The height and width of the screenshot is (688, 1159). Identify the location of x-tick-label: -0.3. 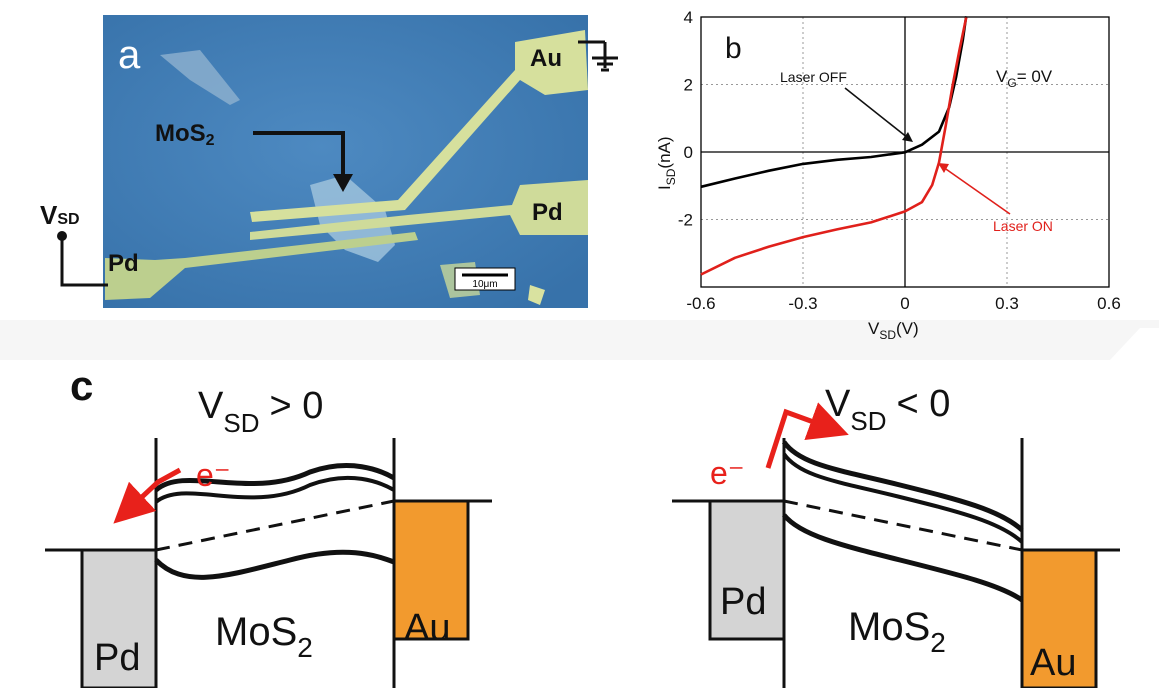
(802, 303).